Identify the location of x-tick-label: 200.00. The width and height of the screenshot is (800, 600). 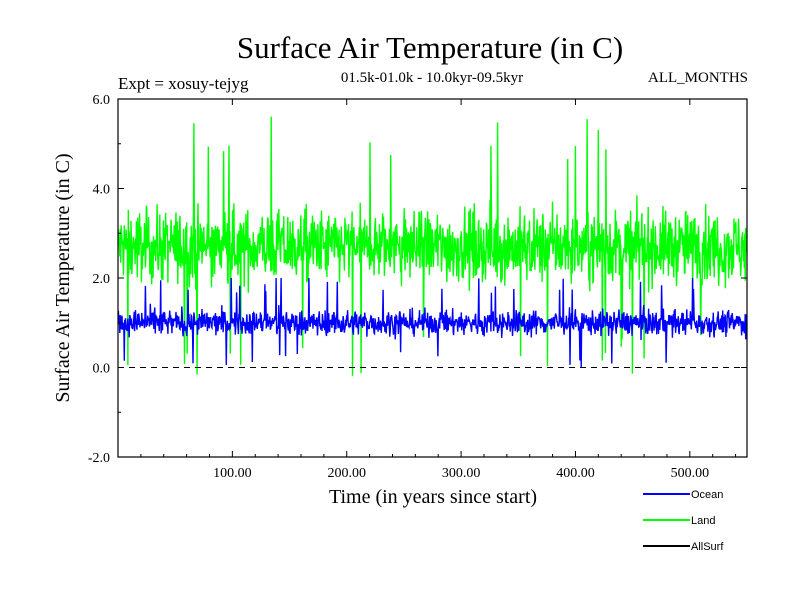
(346, 473).